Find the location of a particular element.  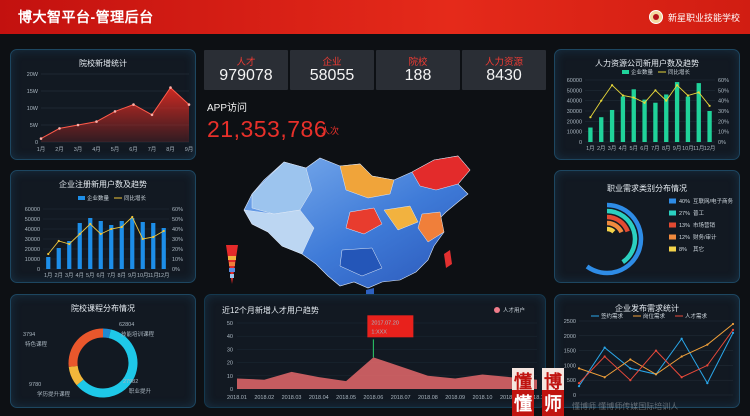

watermark-char: 博 is located at coordinates (553, 381).